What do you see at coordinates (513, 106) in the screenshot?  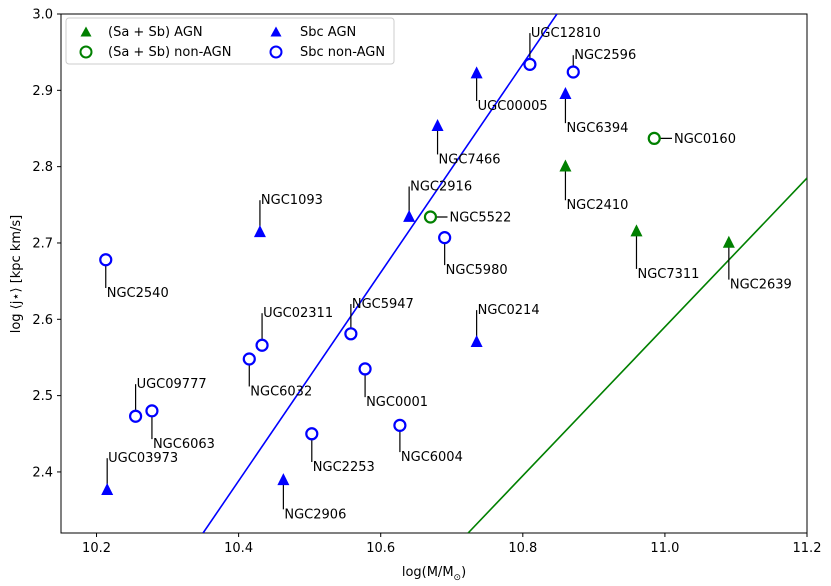 I see `ugc00005-label: UGC00005` at bounding box center [513, 106].